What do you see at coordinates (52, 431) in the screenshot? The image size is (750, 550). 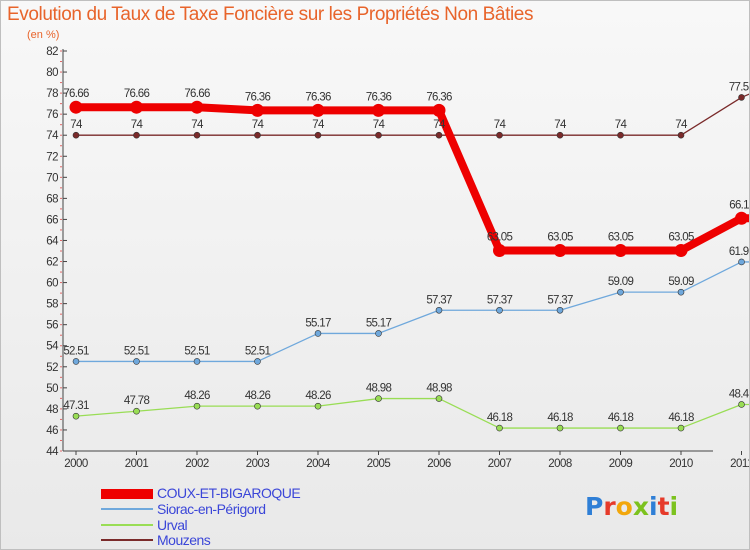 I see `y-tick-label: 46` at bounding box center [52, 431].